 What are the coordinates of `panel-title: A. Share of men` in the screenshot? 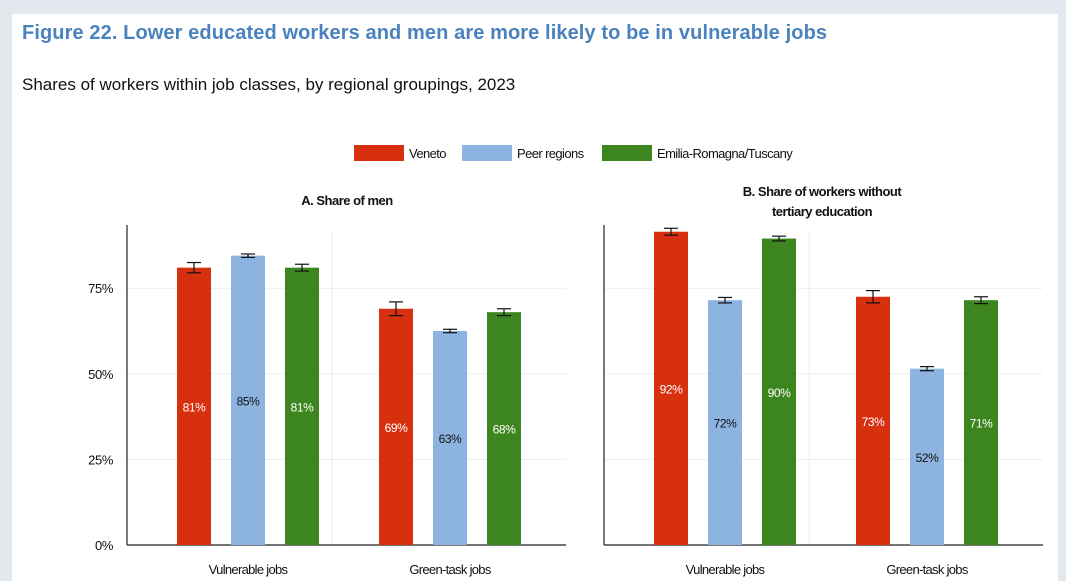 It's located at (347, 200).